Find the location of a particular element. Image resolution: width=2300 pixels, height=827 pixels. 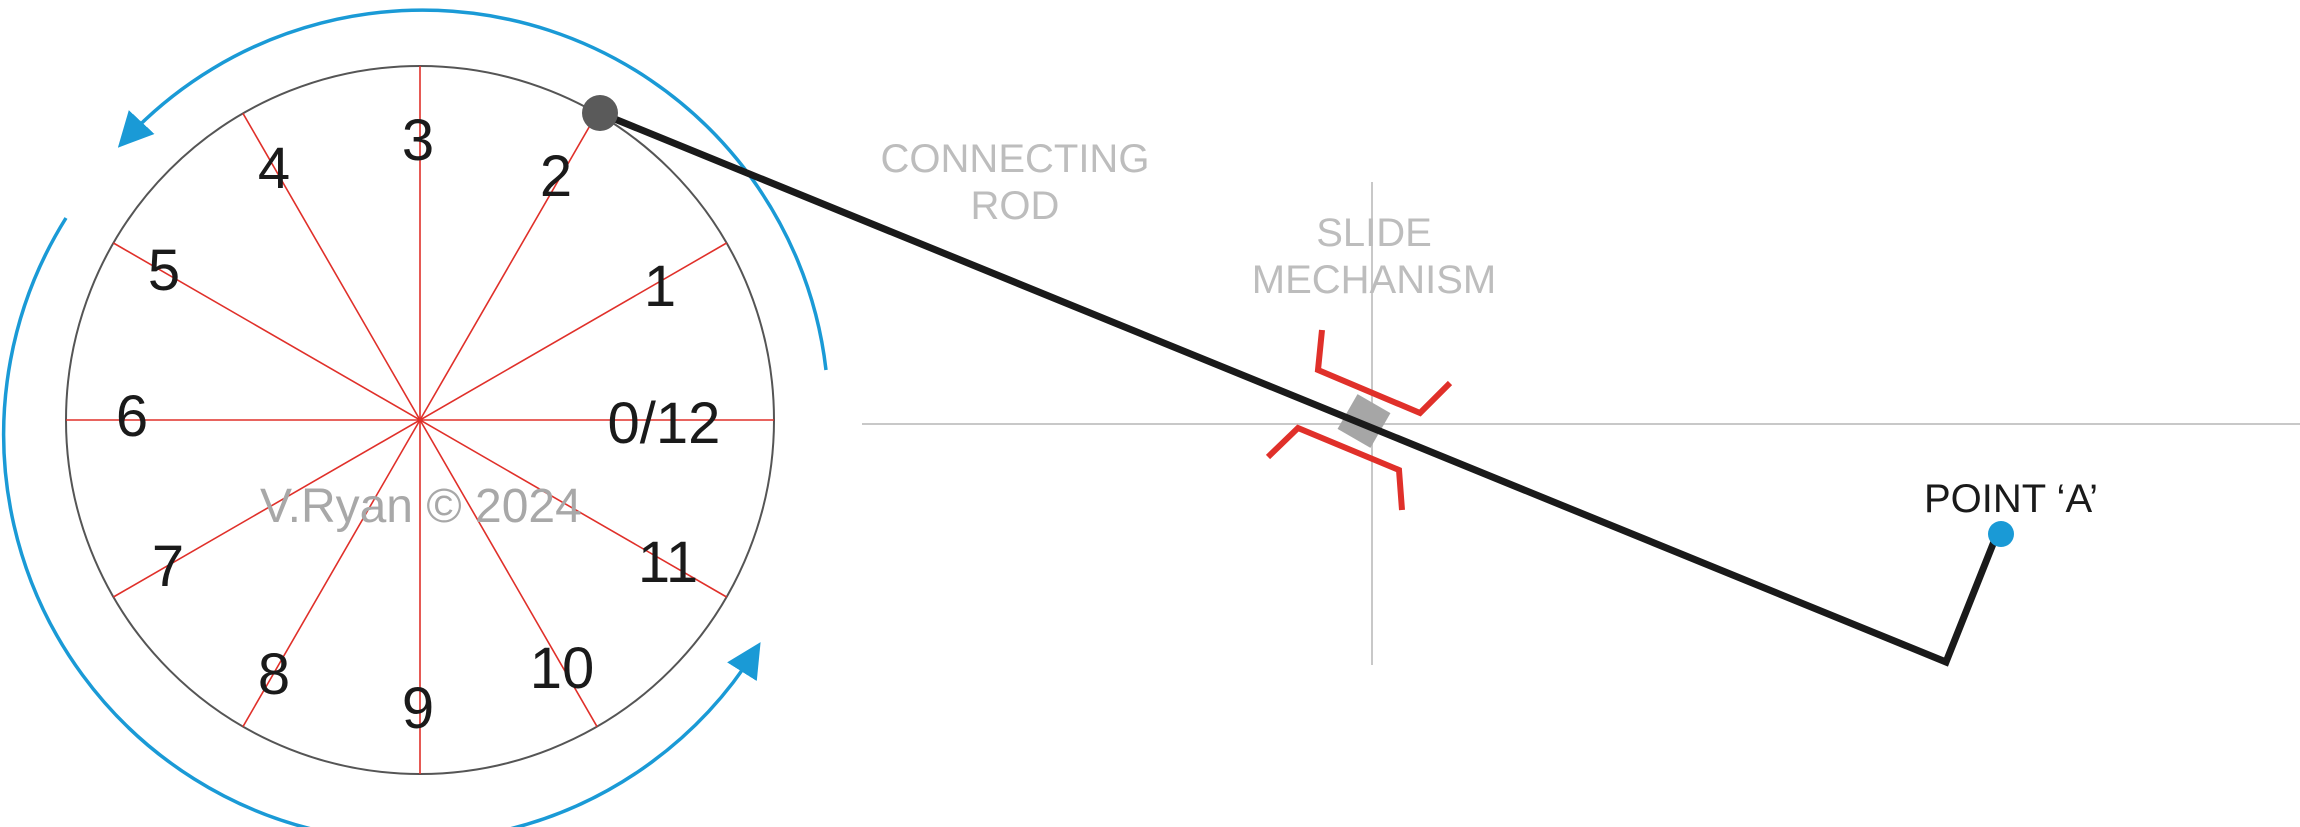

slide-guide-upper is located at coordinates (1383, 373).